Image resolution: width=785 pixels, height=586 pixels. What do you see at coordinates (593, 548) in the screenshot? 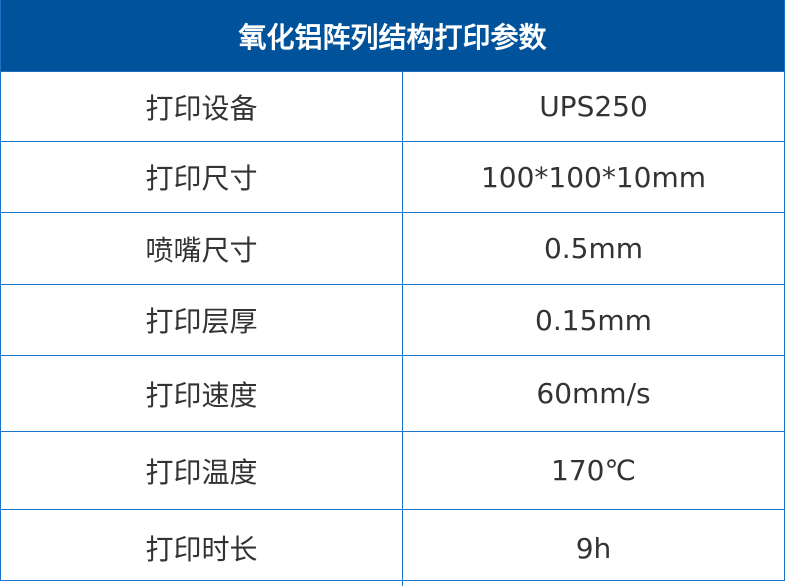
I see `param-value: 9h` at bounding box center [593, 548].